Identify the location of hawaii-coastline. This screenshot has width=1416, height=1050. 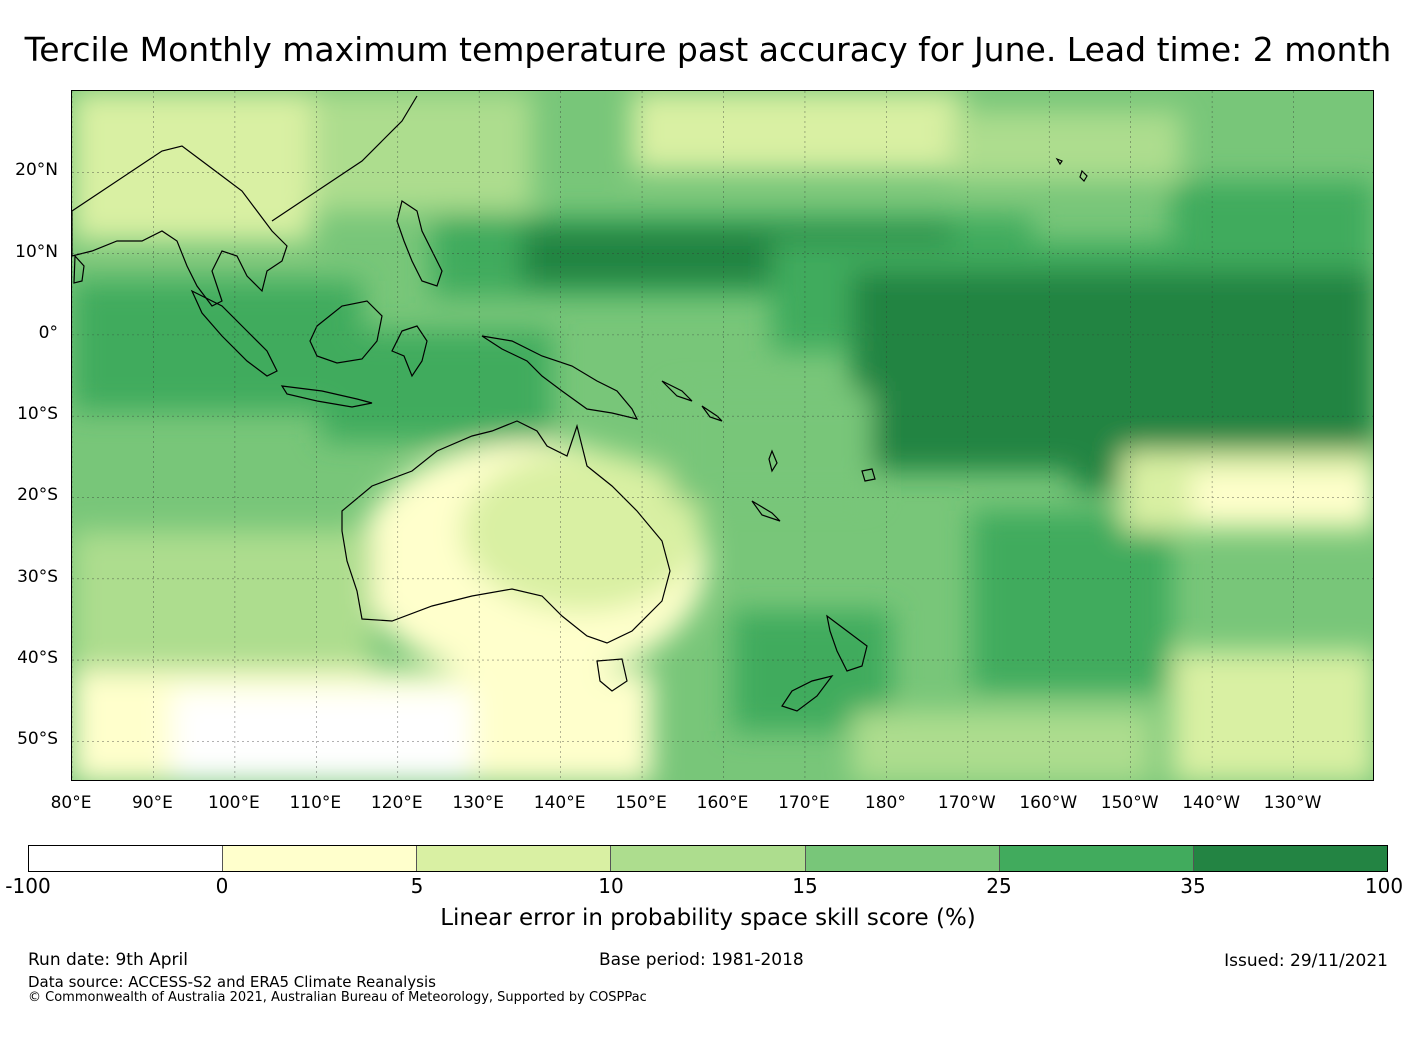
(1071, 169).